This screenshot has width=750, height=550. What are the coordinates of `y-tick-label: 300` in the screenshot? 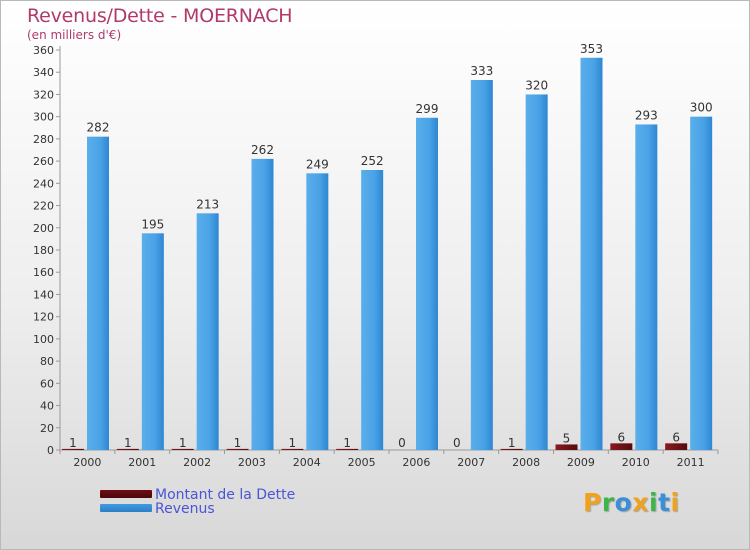 It's located at (43, 117).